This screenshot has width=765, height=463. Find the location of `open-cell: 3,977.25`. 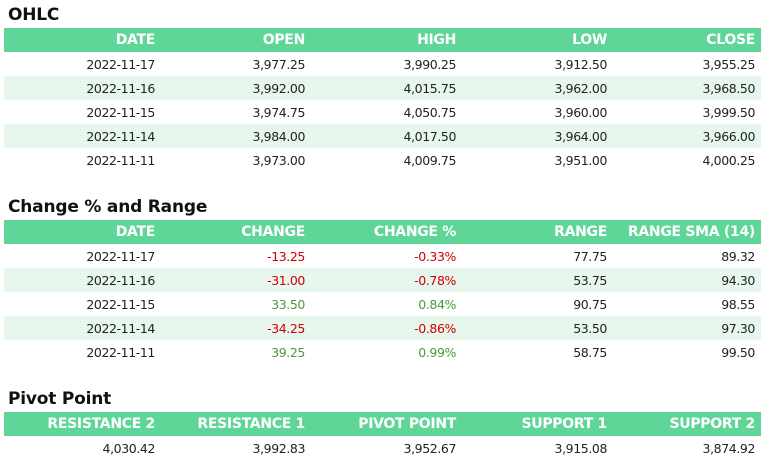

open-cell: 3,977.25 is located at coordinates (236, 64).